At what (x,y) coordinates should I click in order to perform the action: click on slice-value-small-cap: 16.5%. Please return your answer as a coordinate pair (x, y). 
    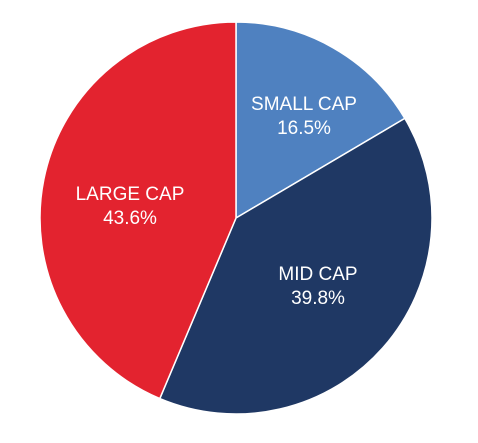
    Looking at the image, I should click on (304, 128).